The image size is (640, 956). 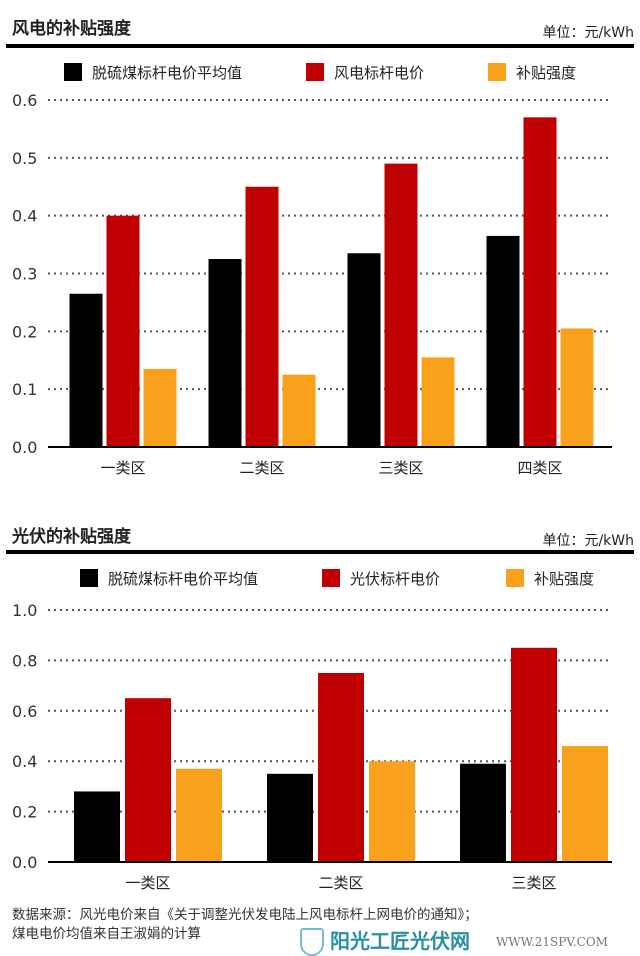 I want to click on chart2-unit: 单位：元/kWh, so click(x=588, y=541).